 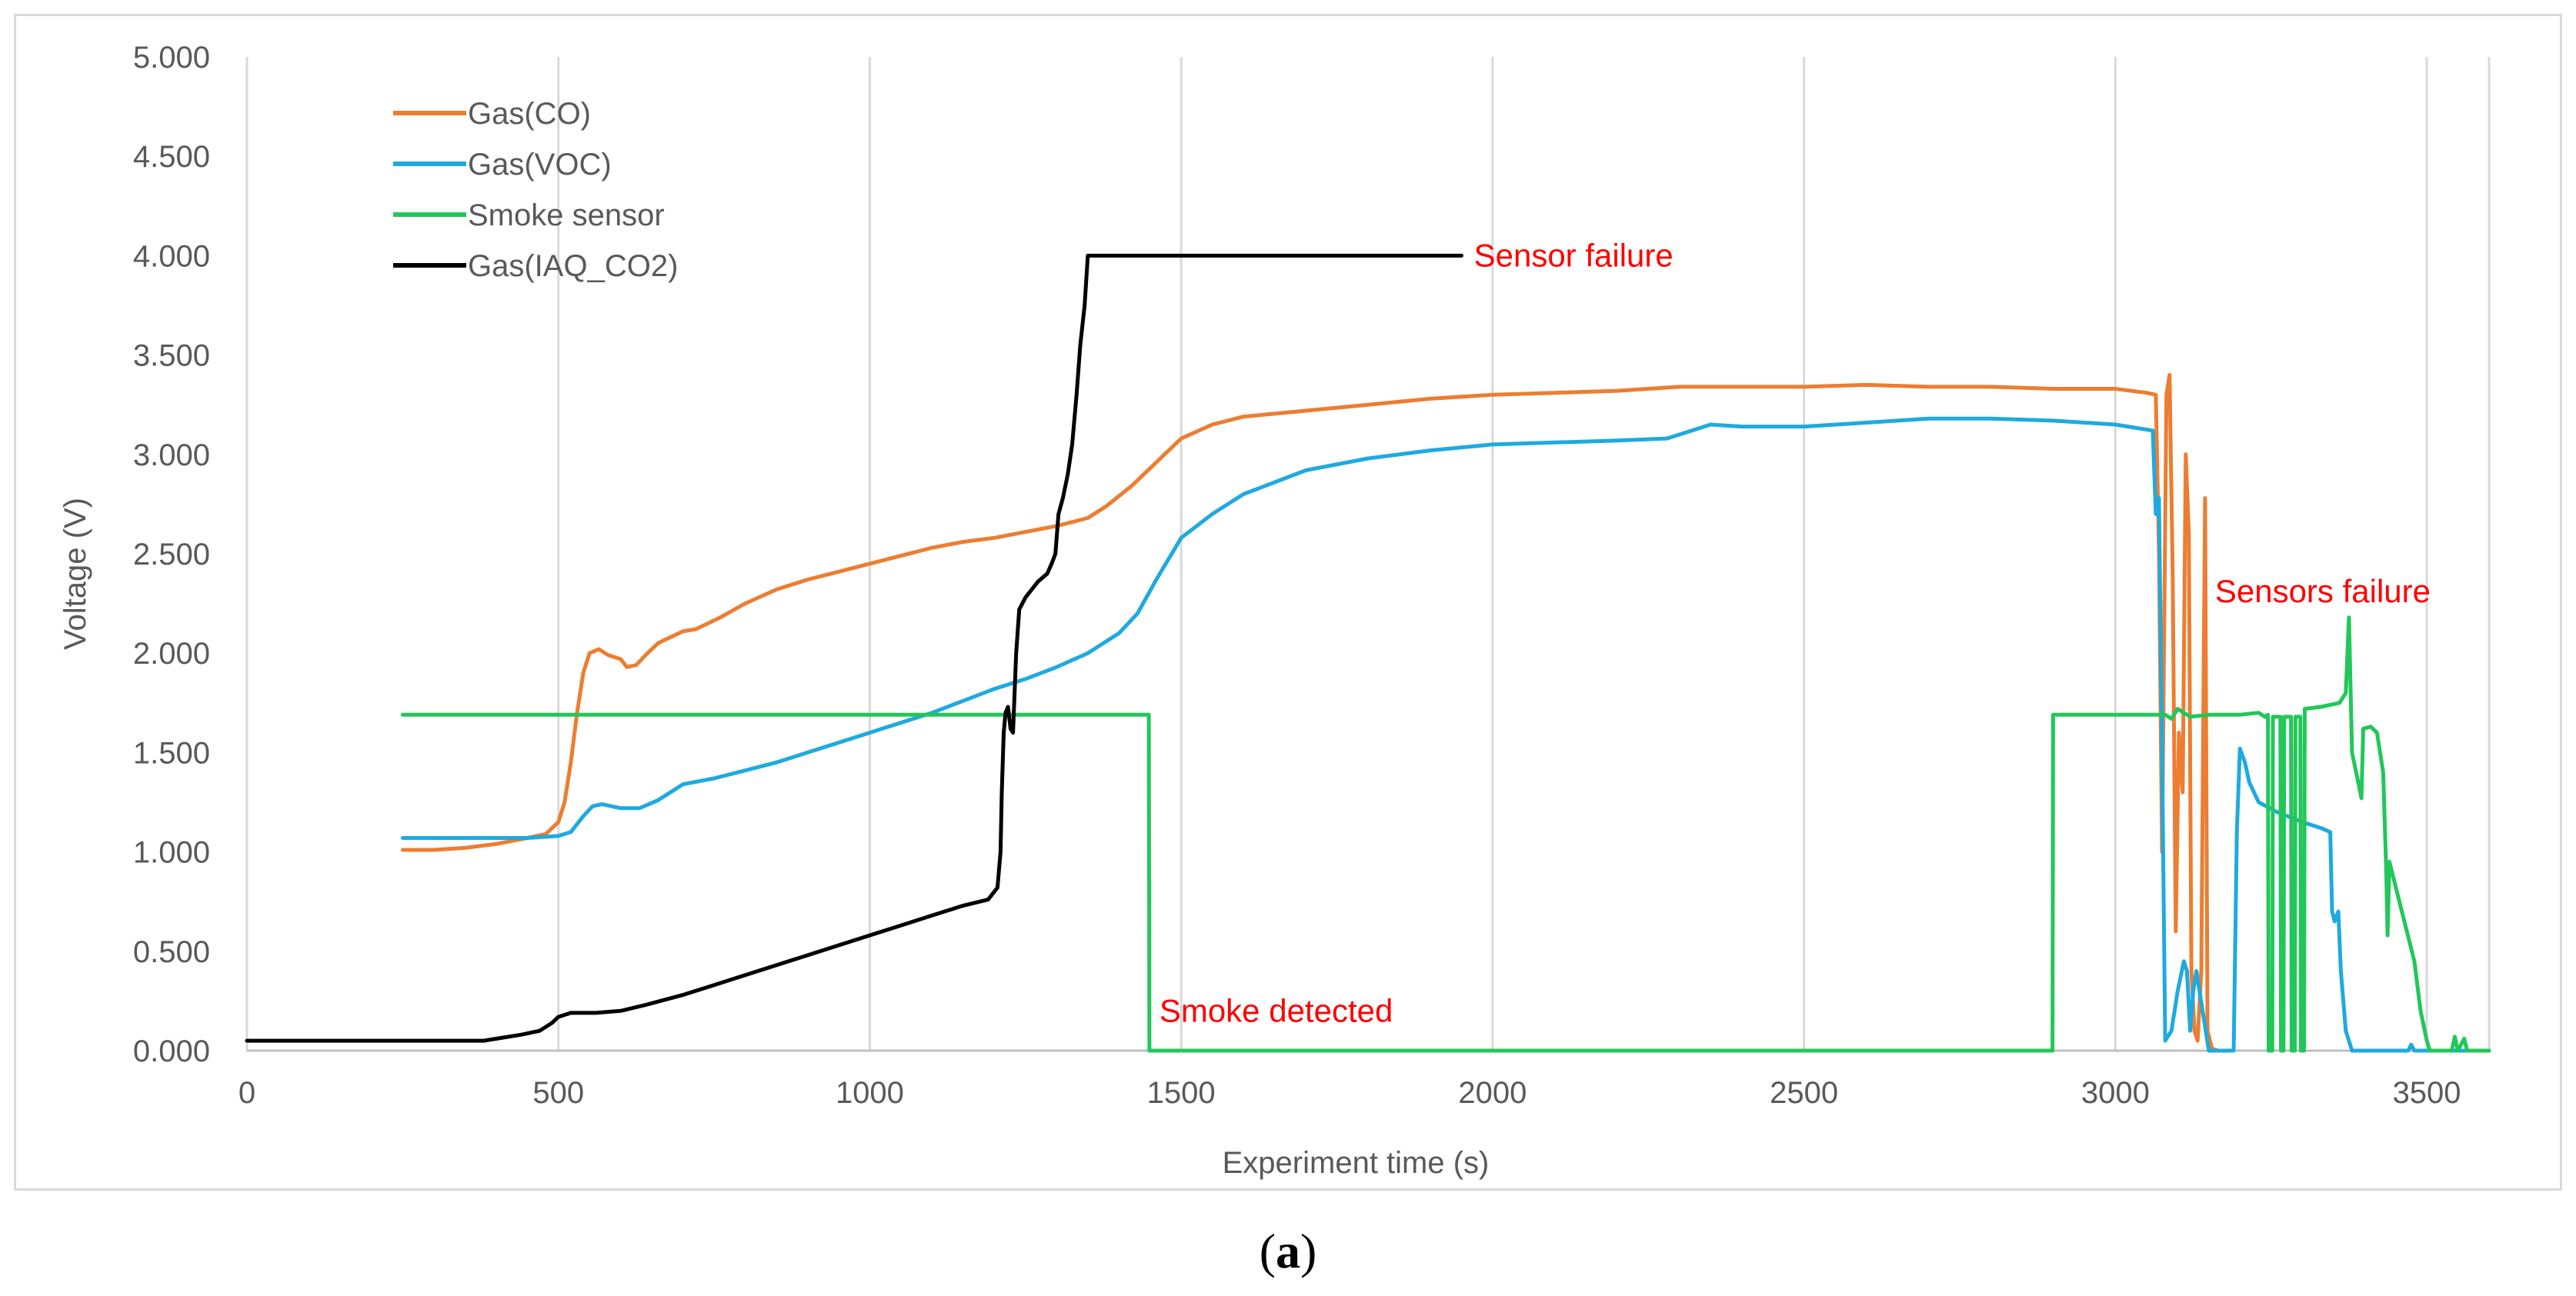 What do you see at coordinates (573, 266) in the screenshot?
I see `legend-label: Gas(IAQ_CO2)` at bounding box center [573, 266].